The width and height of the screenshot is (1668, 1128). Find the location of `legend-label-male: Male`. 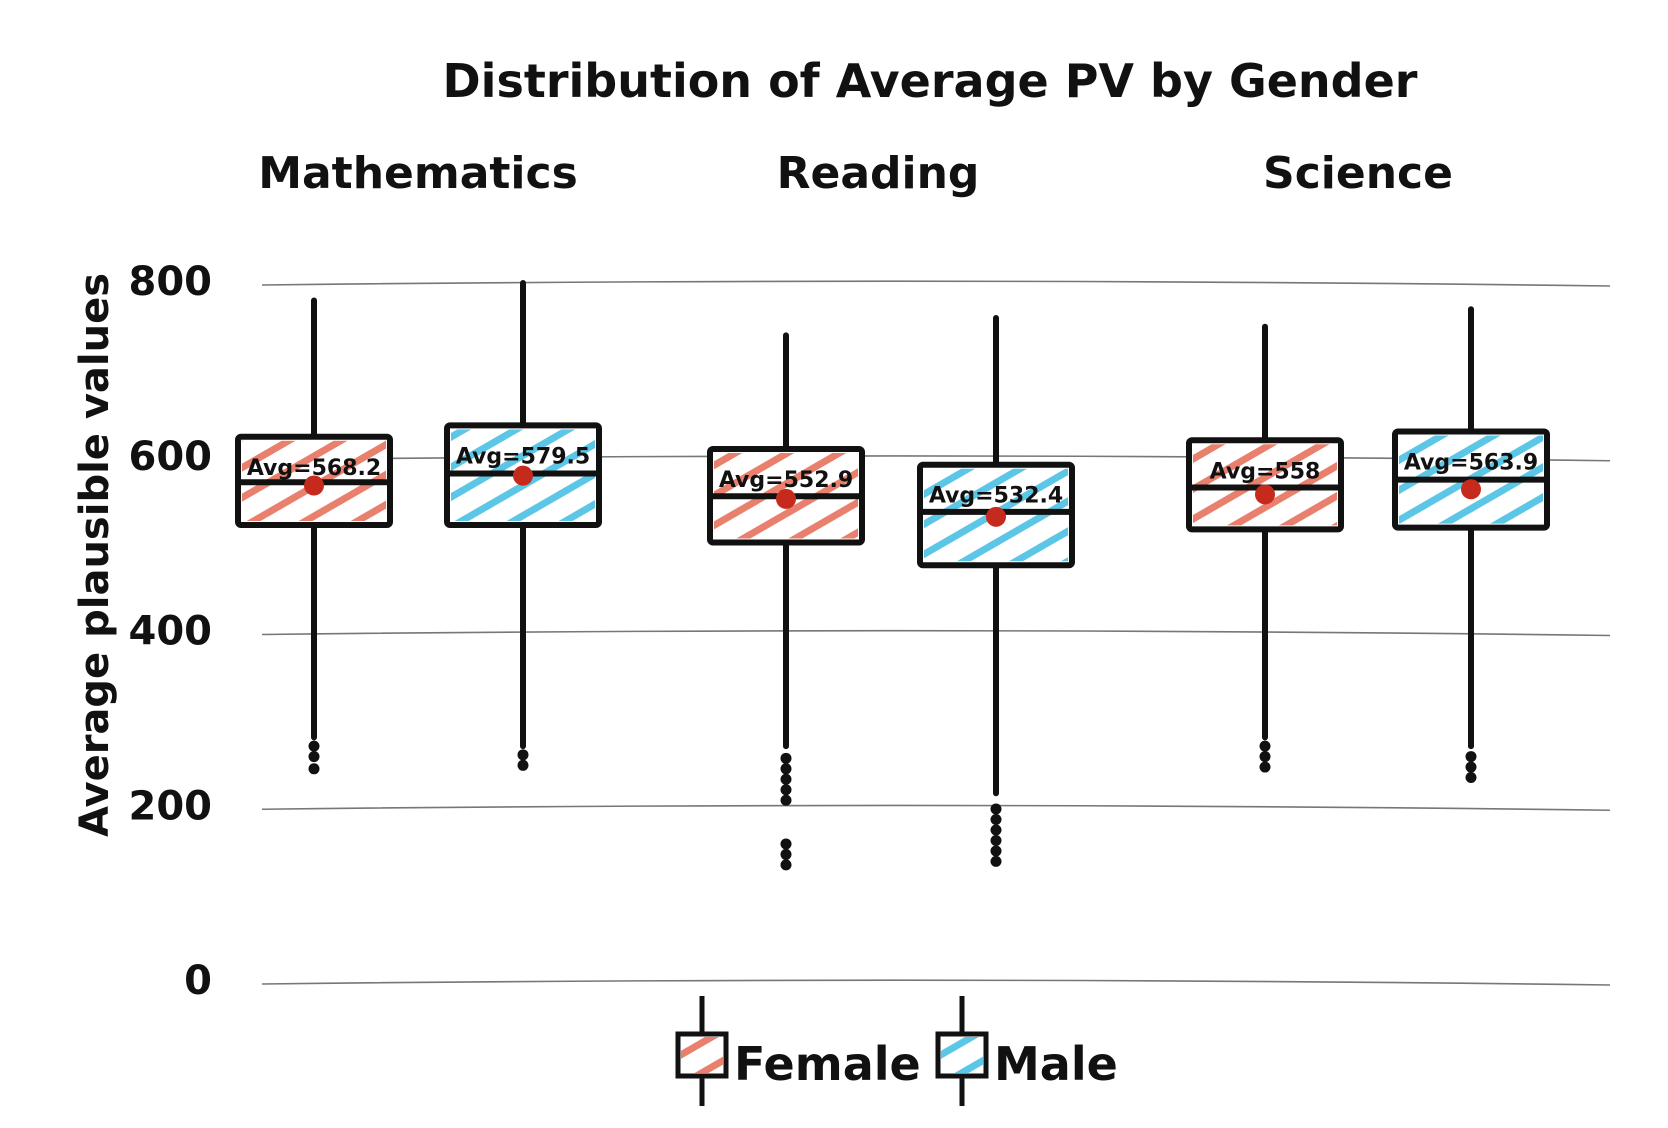

legend-label-male: Male is located at coordinates (1056, 1064).